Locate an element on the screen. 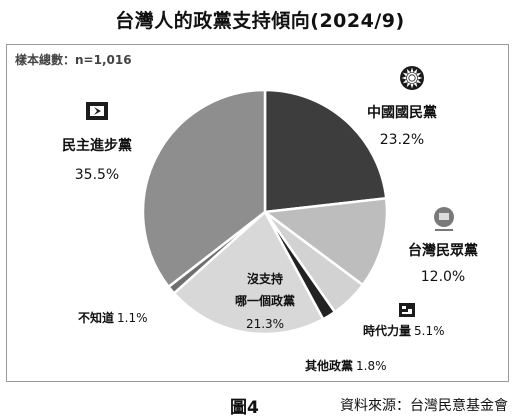 The height and width of the screenshot is (420, 520). label-dontknow: 不知道 is located at coordinates (96, 317).